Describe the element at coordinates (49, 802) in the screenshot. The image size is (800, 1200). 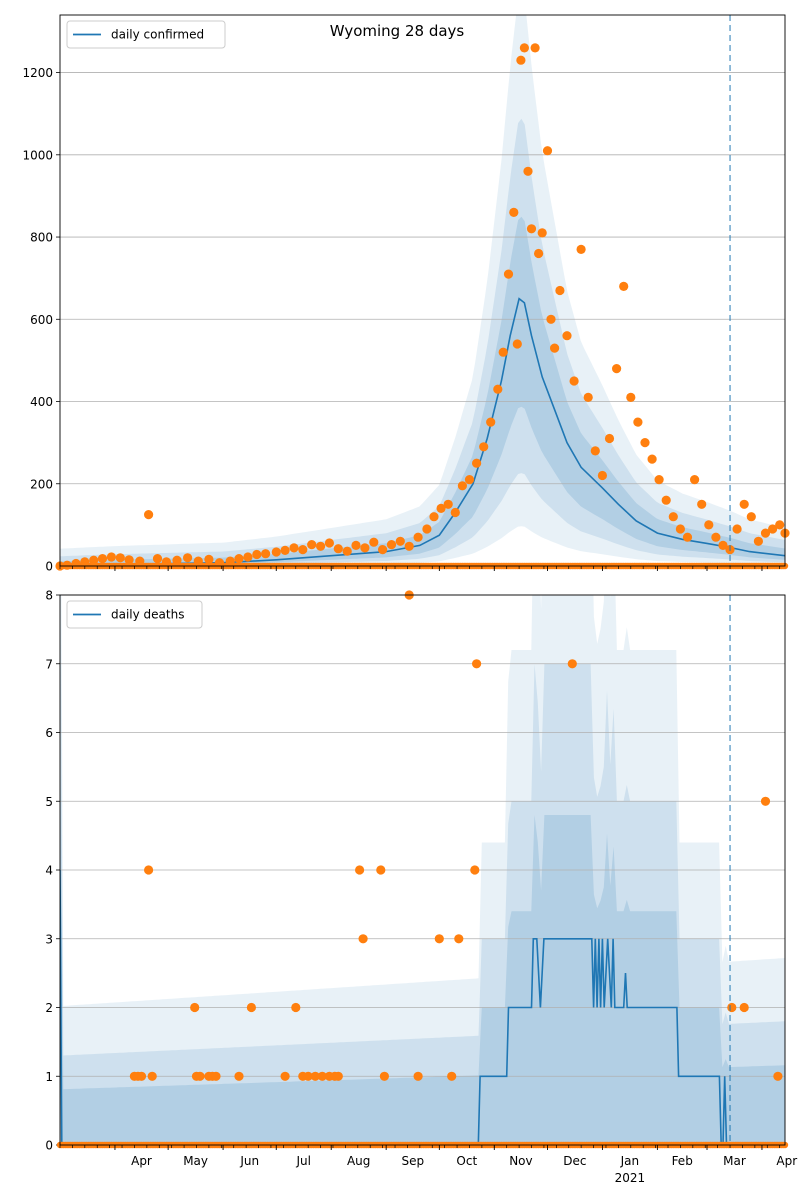
I see `y-tick-label: 5` at that location.